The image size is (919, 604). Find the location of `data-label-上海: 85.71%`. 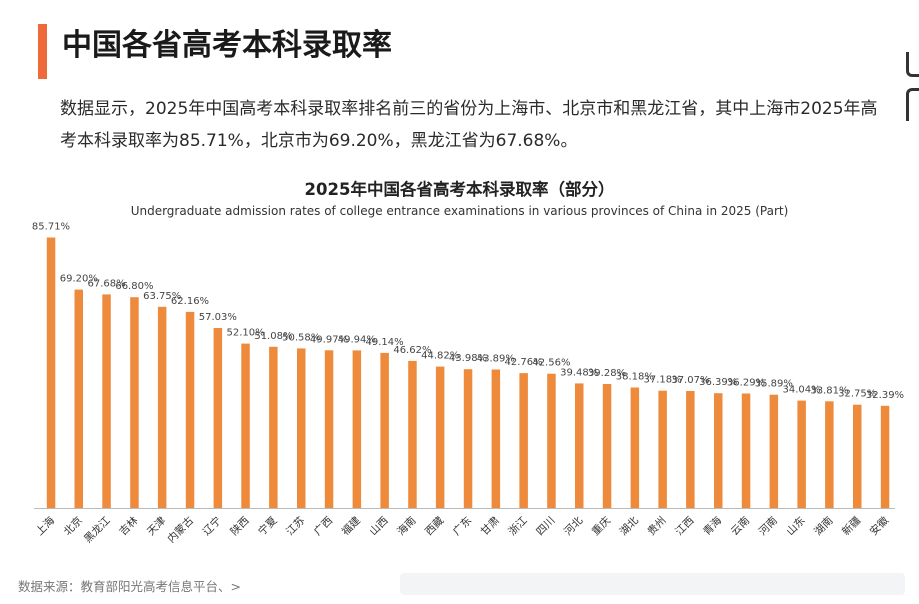

data-label-上海: 85.71% is located at coordinates (51, 227).